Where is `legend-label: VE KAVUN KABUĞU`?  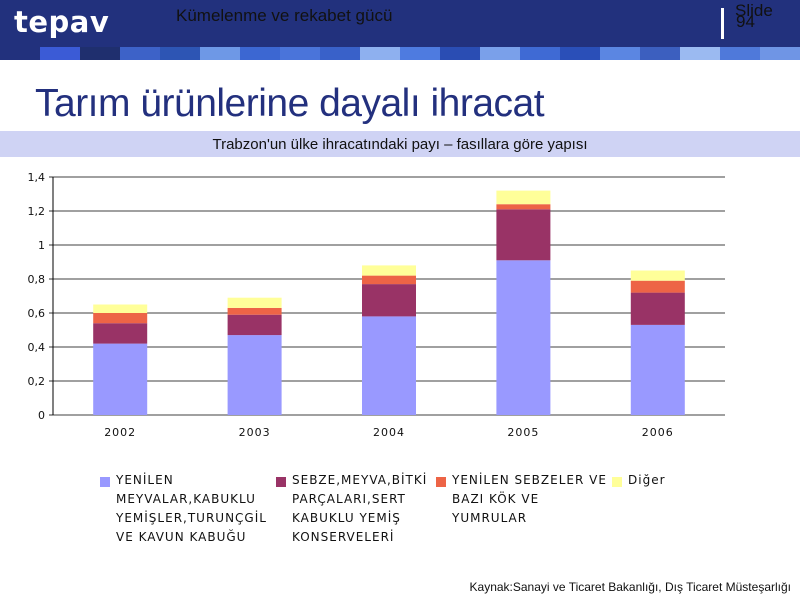
legend-label: VE KAVUN KABUĞU is located at coordinates (181, 537).